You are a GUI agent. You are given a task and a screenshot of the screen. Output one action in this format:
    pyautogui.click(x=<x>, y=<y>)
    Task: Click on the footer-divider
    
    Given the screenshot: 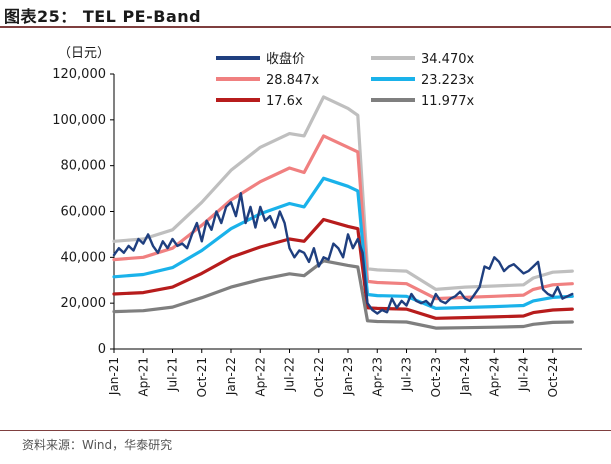 What is the action you would take?
    pyautogui.click(x=305, y=430)
    